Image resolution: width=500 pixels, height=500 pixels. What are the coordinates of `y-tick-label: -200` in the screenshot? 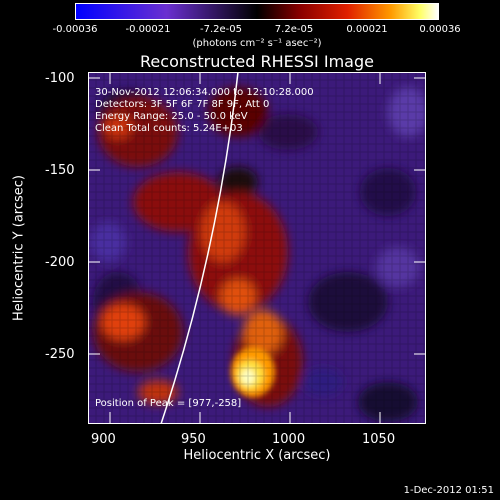 It's located at (60, 262).